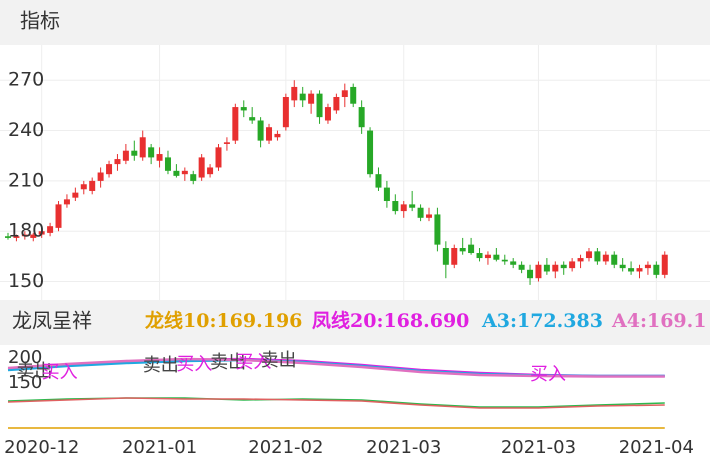 This screenshot has height=472, width=710. Describe the element at coordinates (390, 320) in the screenshot. I see `legend-entry: 凤线20:168.690` at that location.